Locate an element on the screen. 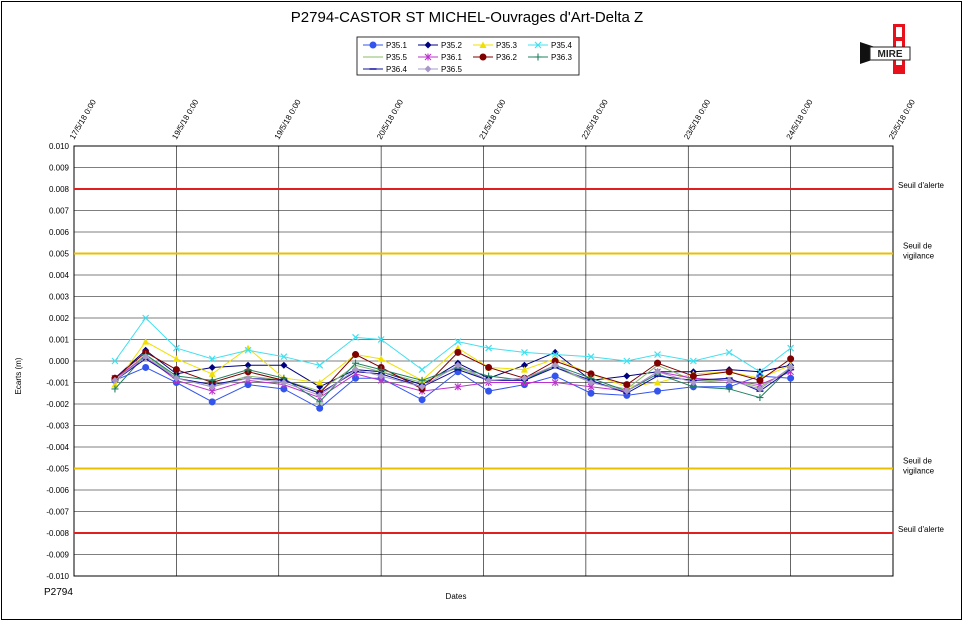  legend-label: P35.1 is located at coordinates (396, 45).